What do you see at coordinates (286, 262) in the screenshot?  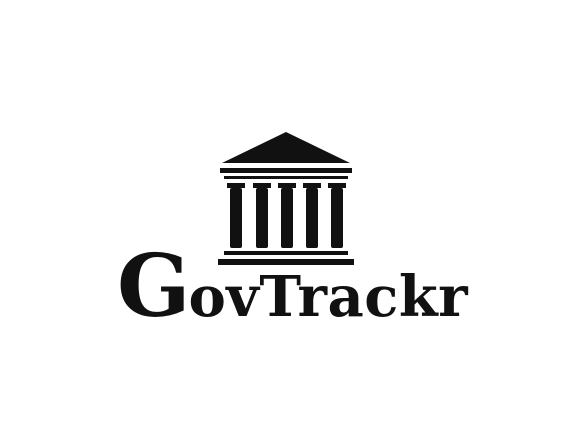 I see `building-step-lower` at bounding box center [286, 262].